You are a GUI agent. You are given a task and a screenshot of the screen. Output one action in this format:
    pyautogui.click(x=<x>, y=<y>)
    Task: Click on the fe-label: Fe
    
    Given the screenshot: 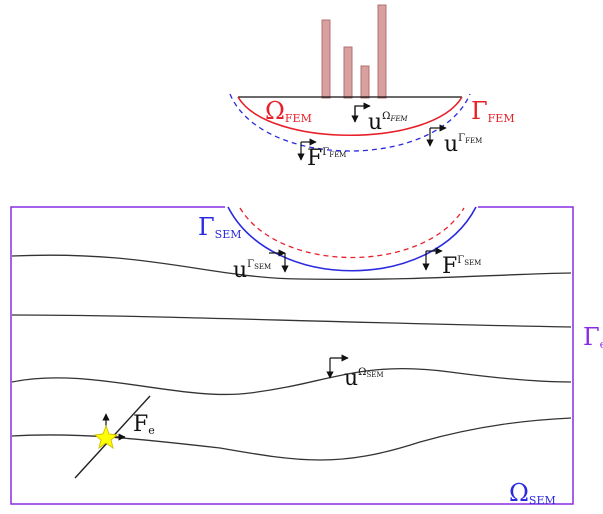 What is the action you would take?
    pyautogui.click(x=144, y=424)
    